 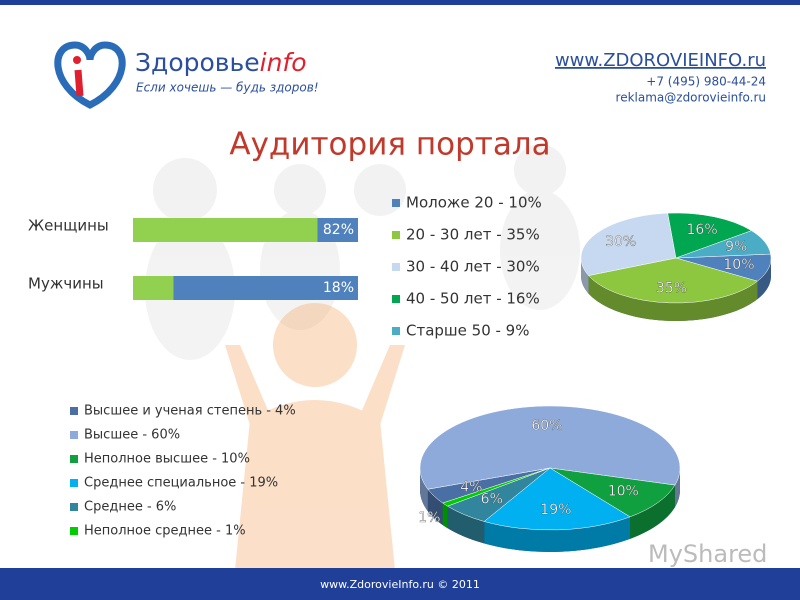 What do you see at coordinates (706, 82) in the screenshot?
I see `phone: +7 (495) 980-44-24` at bounding box center [706, 82].